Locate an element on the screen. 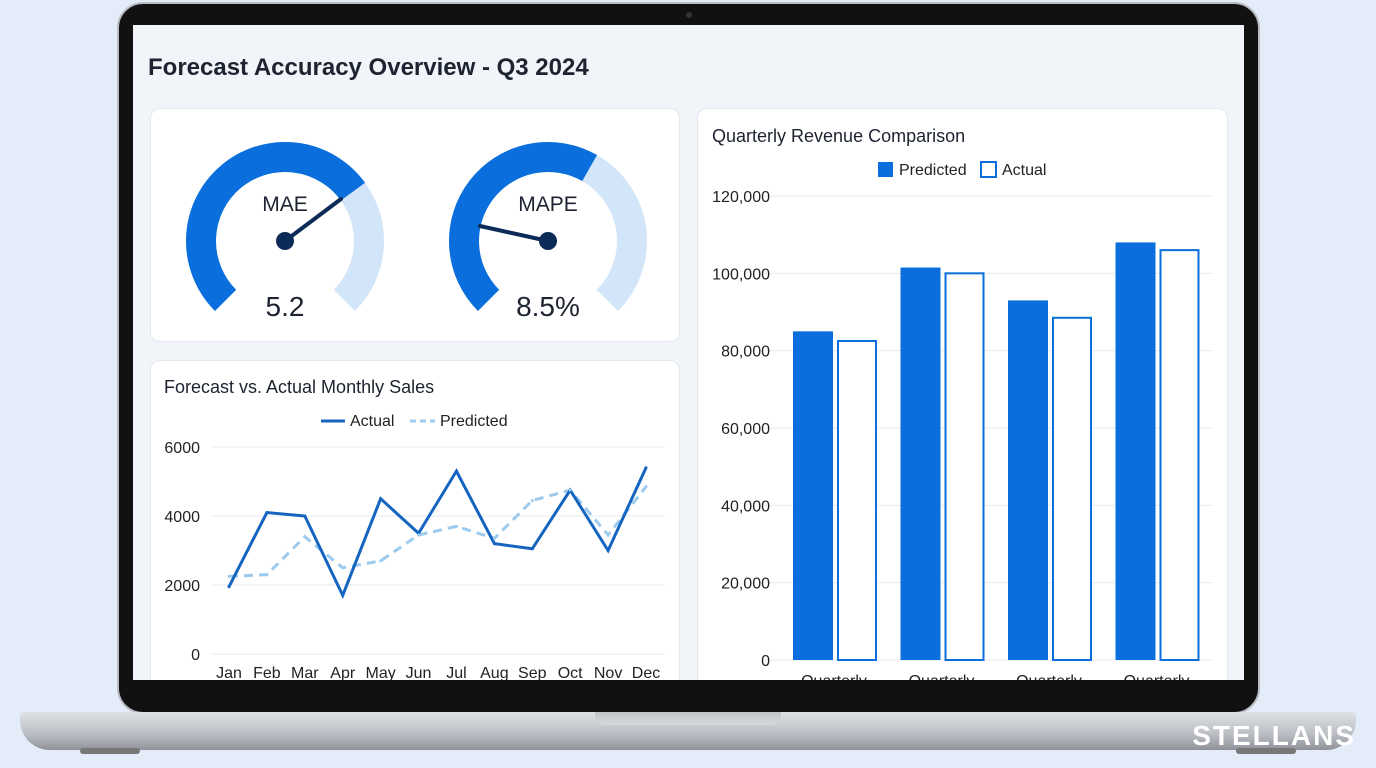 The width and height of the screenshot is (1376, 768). gauge-value: 8.5% is located at coordinates (548, 306).